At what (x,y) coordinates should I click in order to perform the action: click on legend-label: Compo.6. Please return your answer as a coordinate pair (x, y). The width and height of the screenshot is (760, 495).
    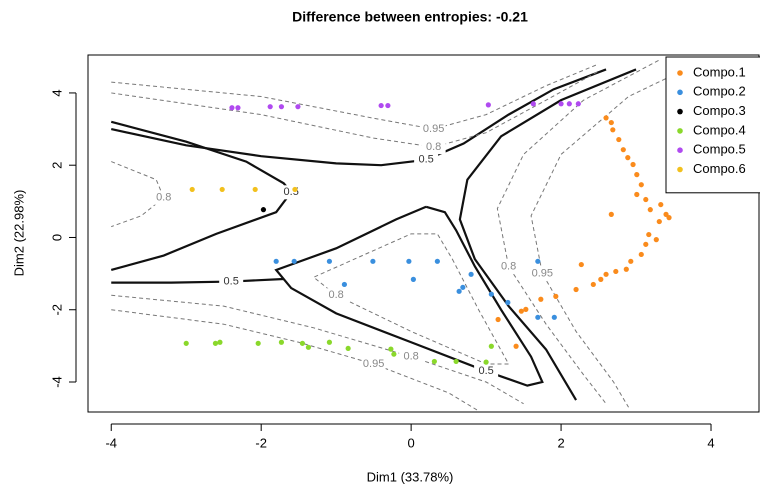
    Looking at the image, I should click on (719, 168).